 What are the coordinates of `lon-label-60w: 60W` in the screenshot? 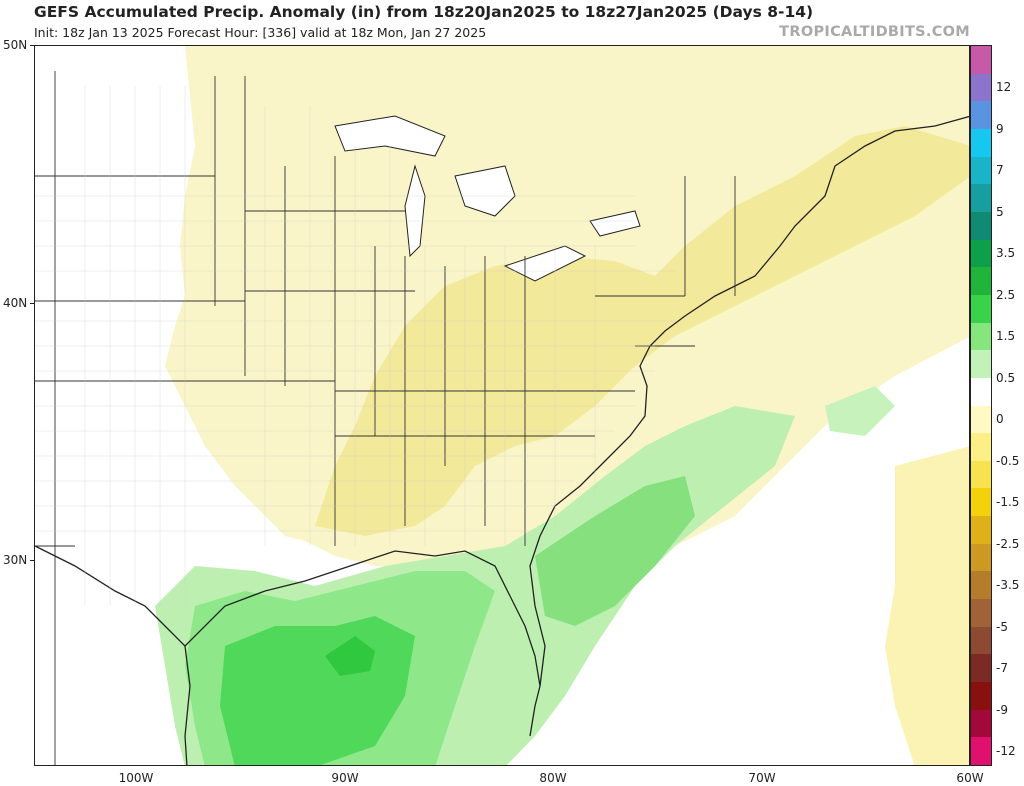 It's located at (970, 778).